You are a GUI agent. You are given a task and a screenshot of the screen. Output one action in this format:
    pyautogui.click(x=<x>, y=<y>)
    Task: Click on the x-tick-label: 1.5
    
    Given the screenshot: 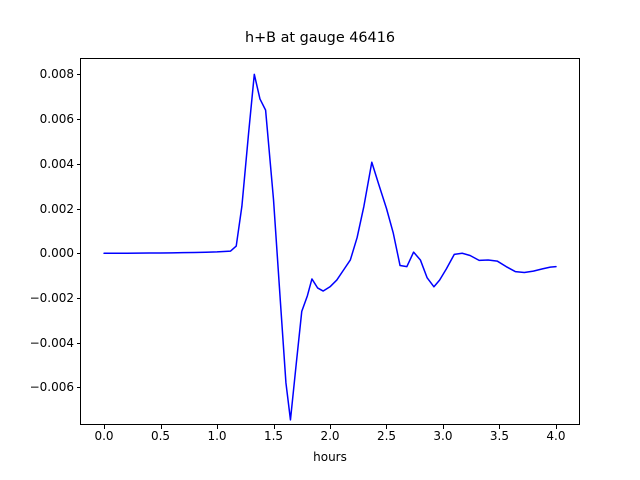 What is the action you would take?
    pyautogui.click(x=273, y=436)
    